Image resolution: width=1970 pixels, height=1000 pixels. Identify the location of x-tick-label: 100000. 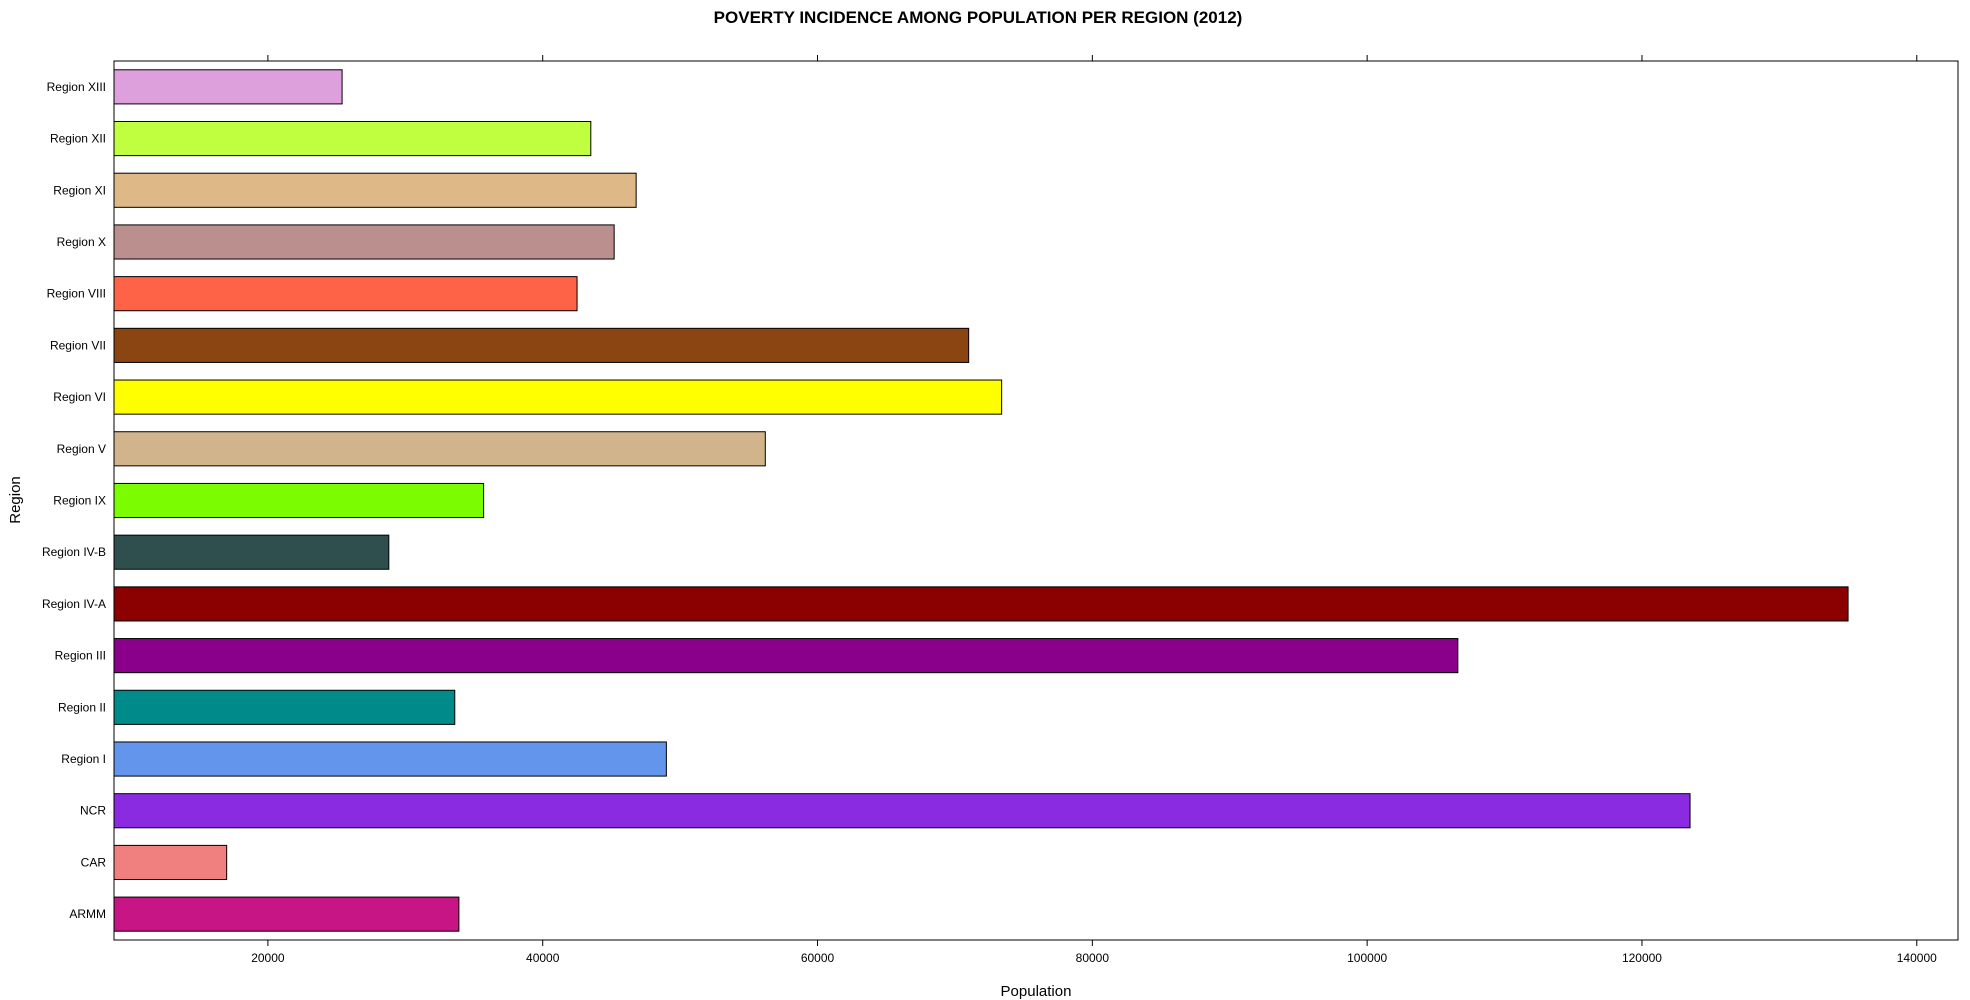
(1367, 958).